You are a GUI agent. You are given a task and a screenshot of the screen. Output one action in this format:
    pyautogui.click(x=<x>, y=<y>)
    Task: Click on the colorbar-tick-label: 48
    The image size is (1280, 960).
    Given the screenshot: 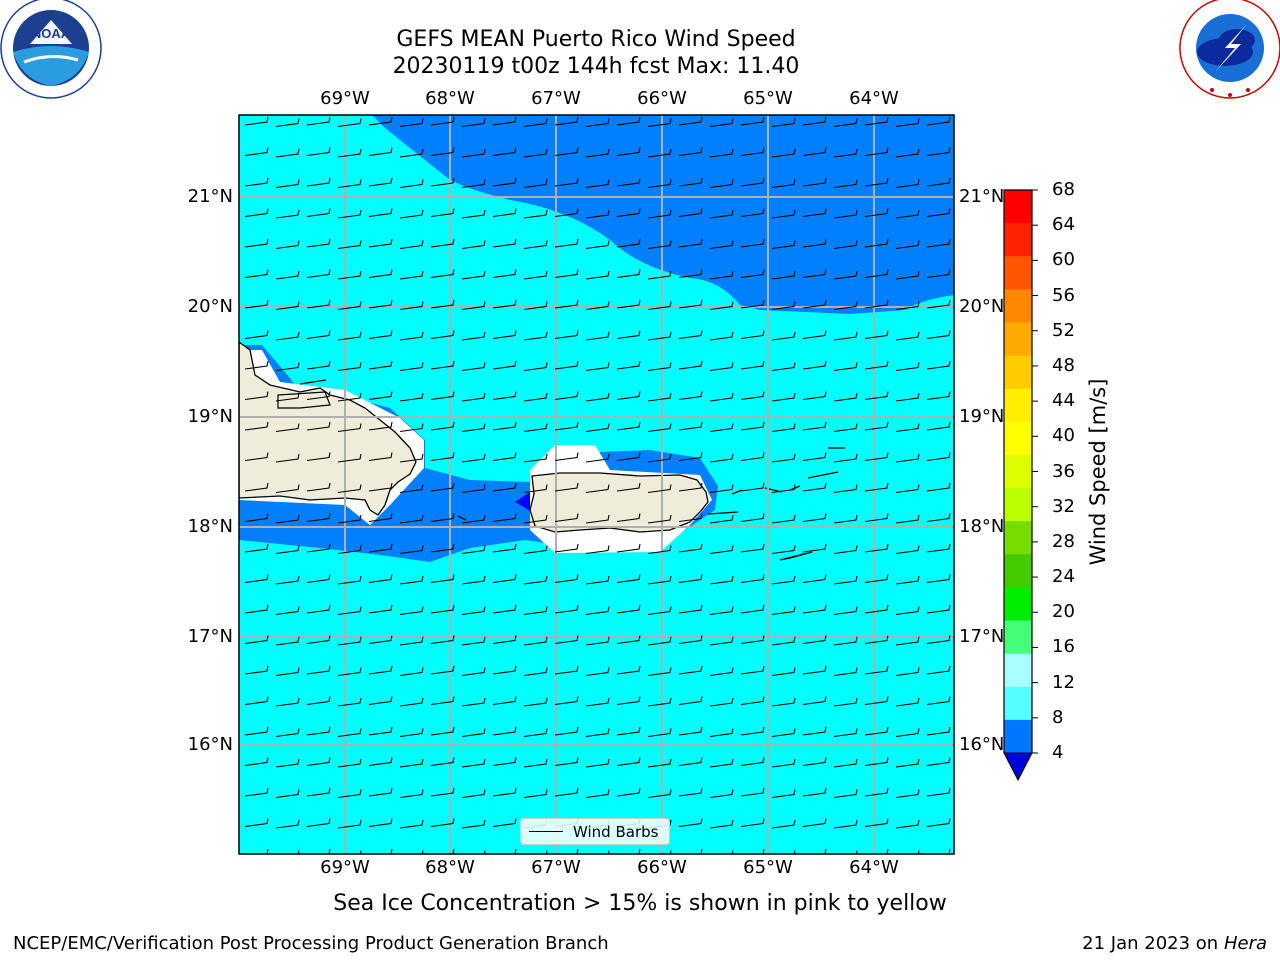 What is the action you would take?
    pyautogui.click(x=1063, y=365)
    